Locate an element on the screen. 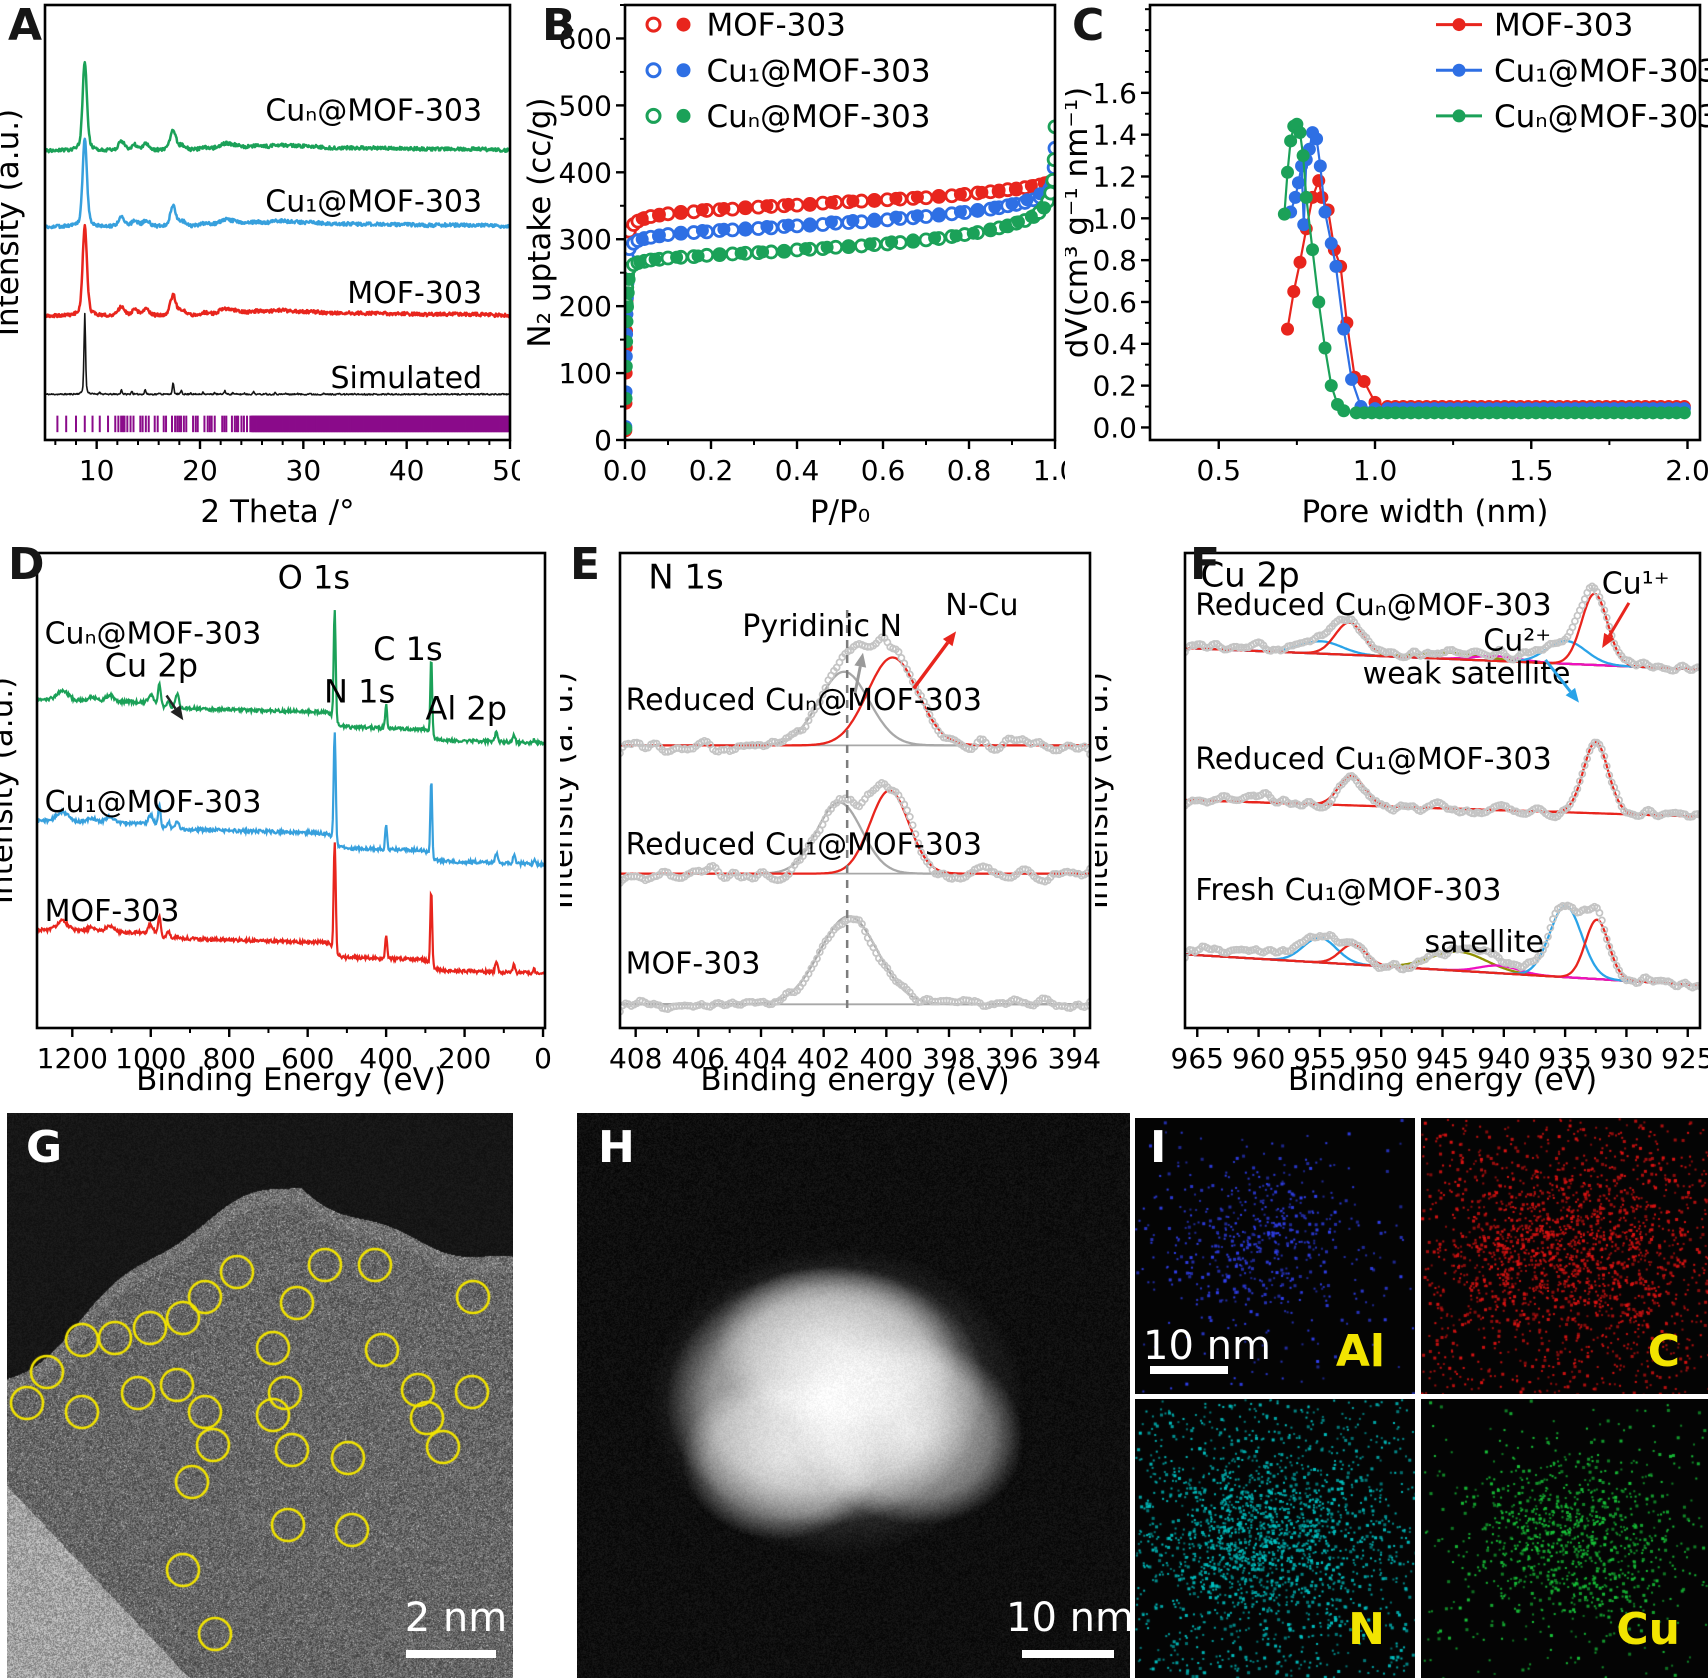  svg-text: 0.2 is located at coordinates (711, 470).